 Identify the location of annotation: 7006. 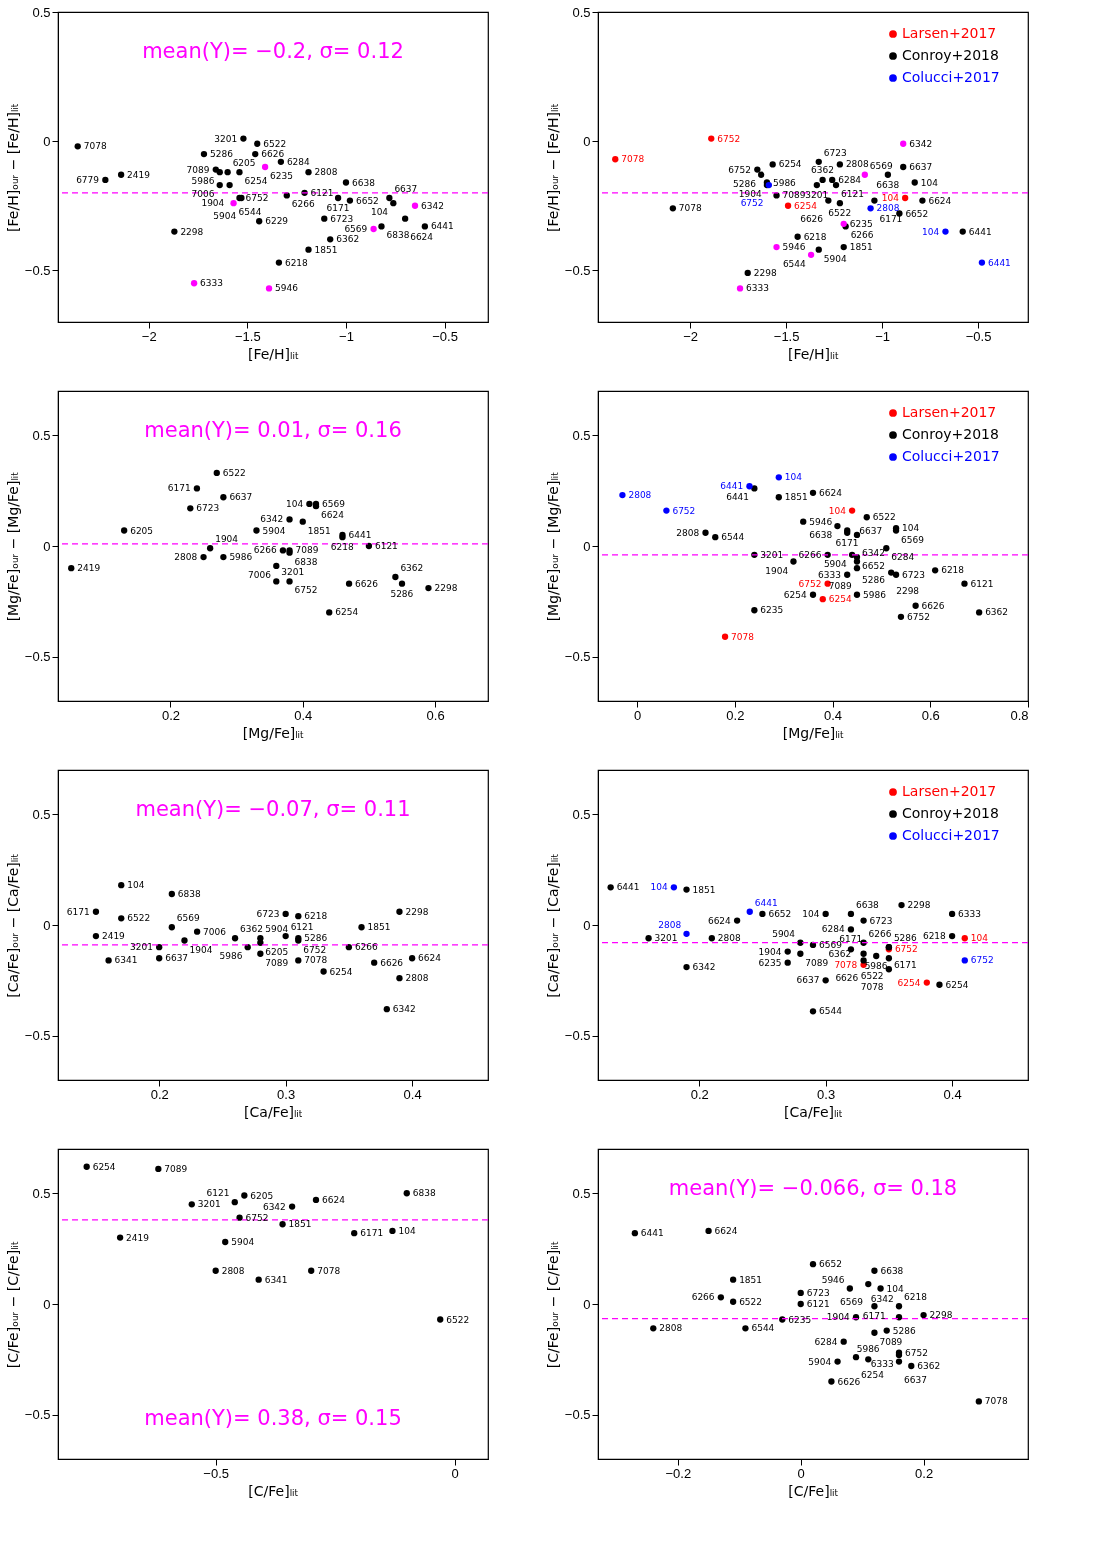
(260, 574).